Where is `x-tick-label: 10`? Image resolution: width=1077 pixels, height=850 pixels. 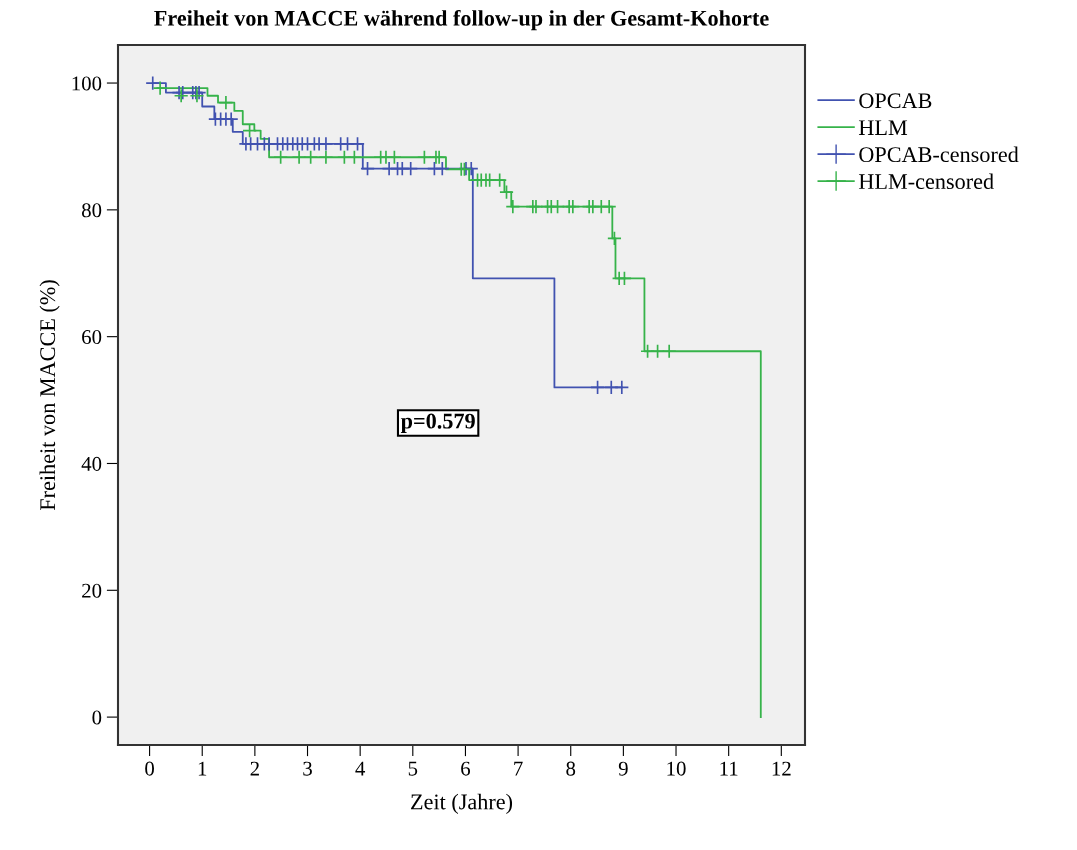
x-tick-label: 10 is located at coordinates (676, 768).